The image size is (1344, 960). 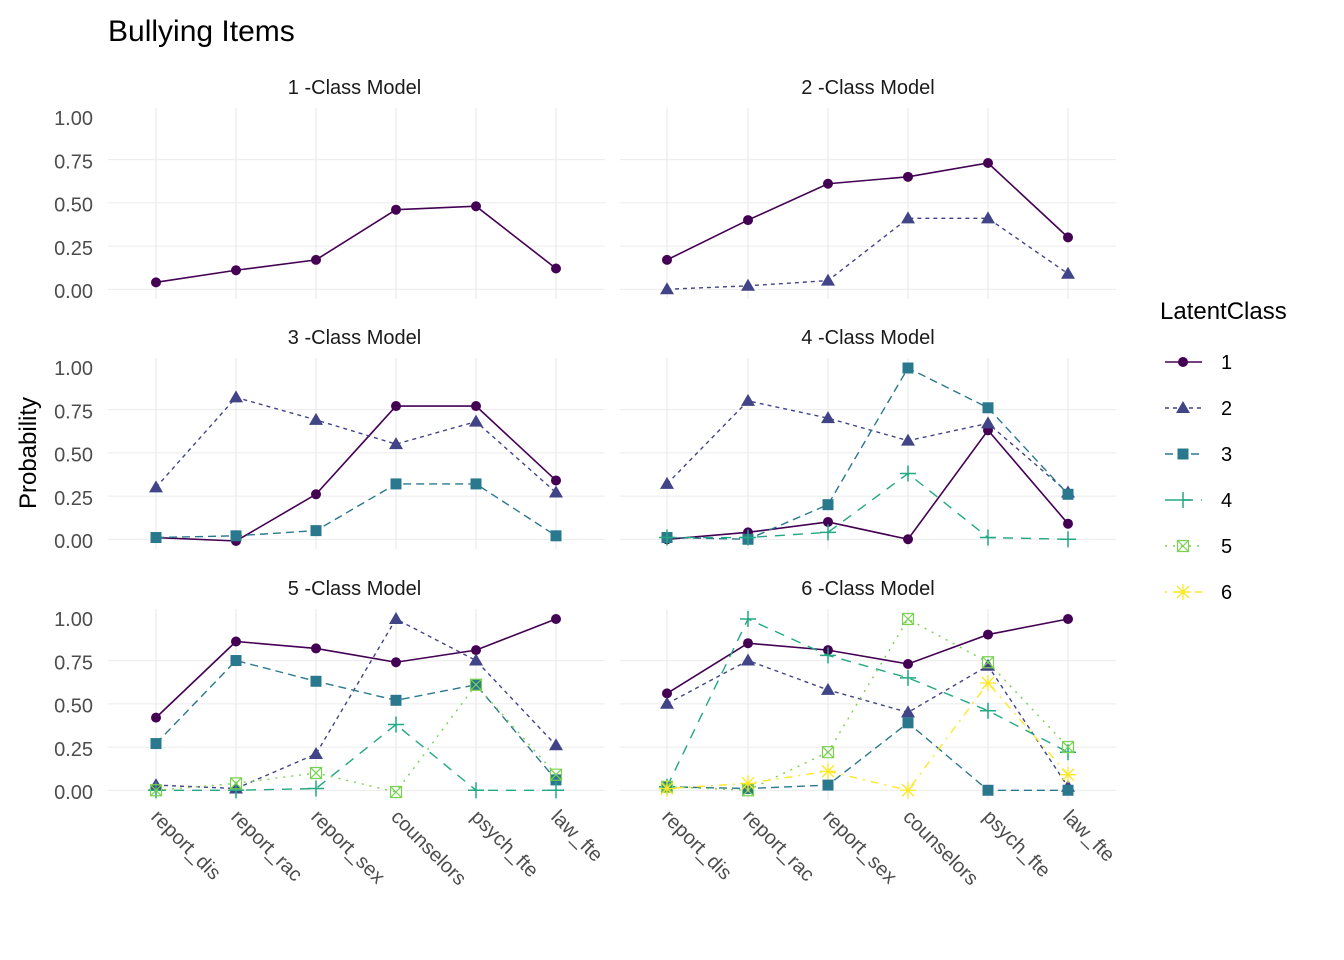 I want to click on legend-entry-6: 6, so click(x=1198, y=593).